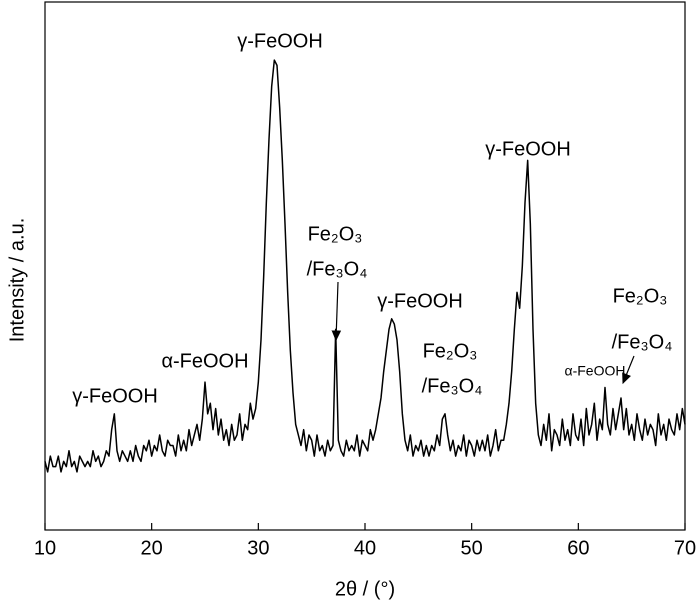  What do you see at coordinates (685, 548) in the screenshot?
I see `x-tick-label: 70` at bounding box center [685, 548].